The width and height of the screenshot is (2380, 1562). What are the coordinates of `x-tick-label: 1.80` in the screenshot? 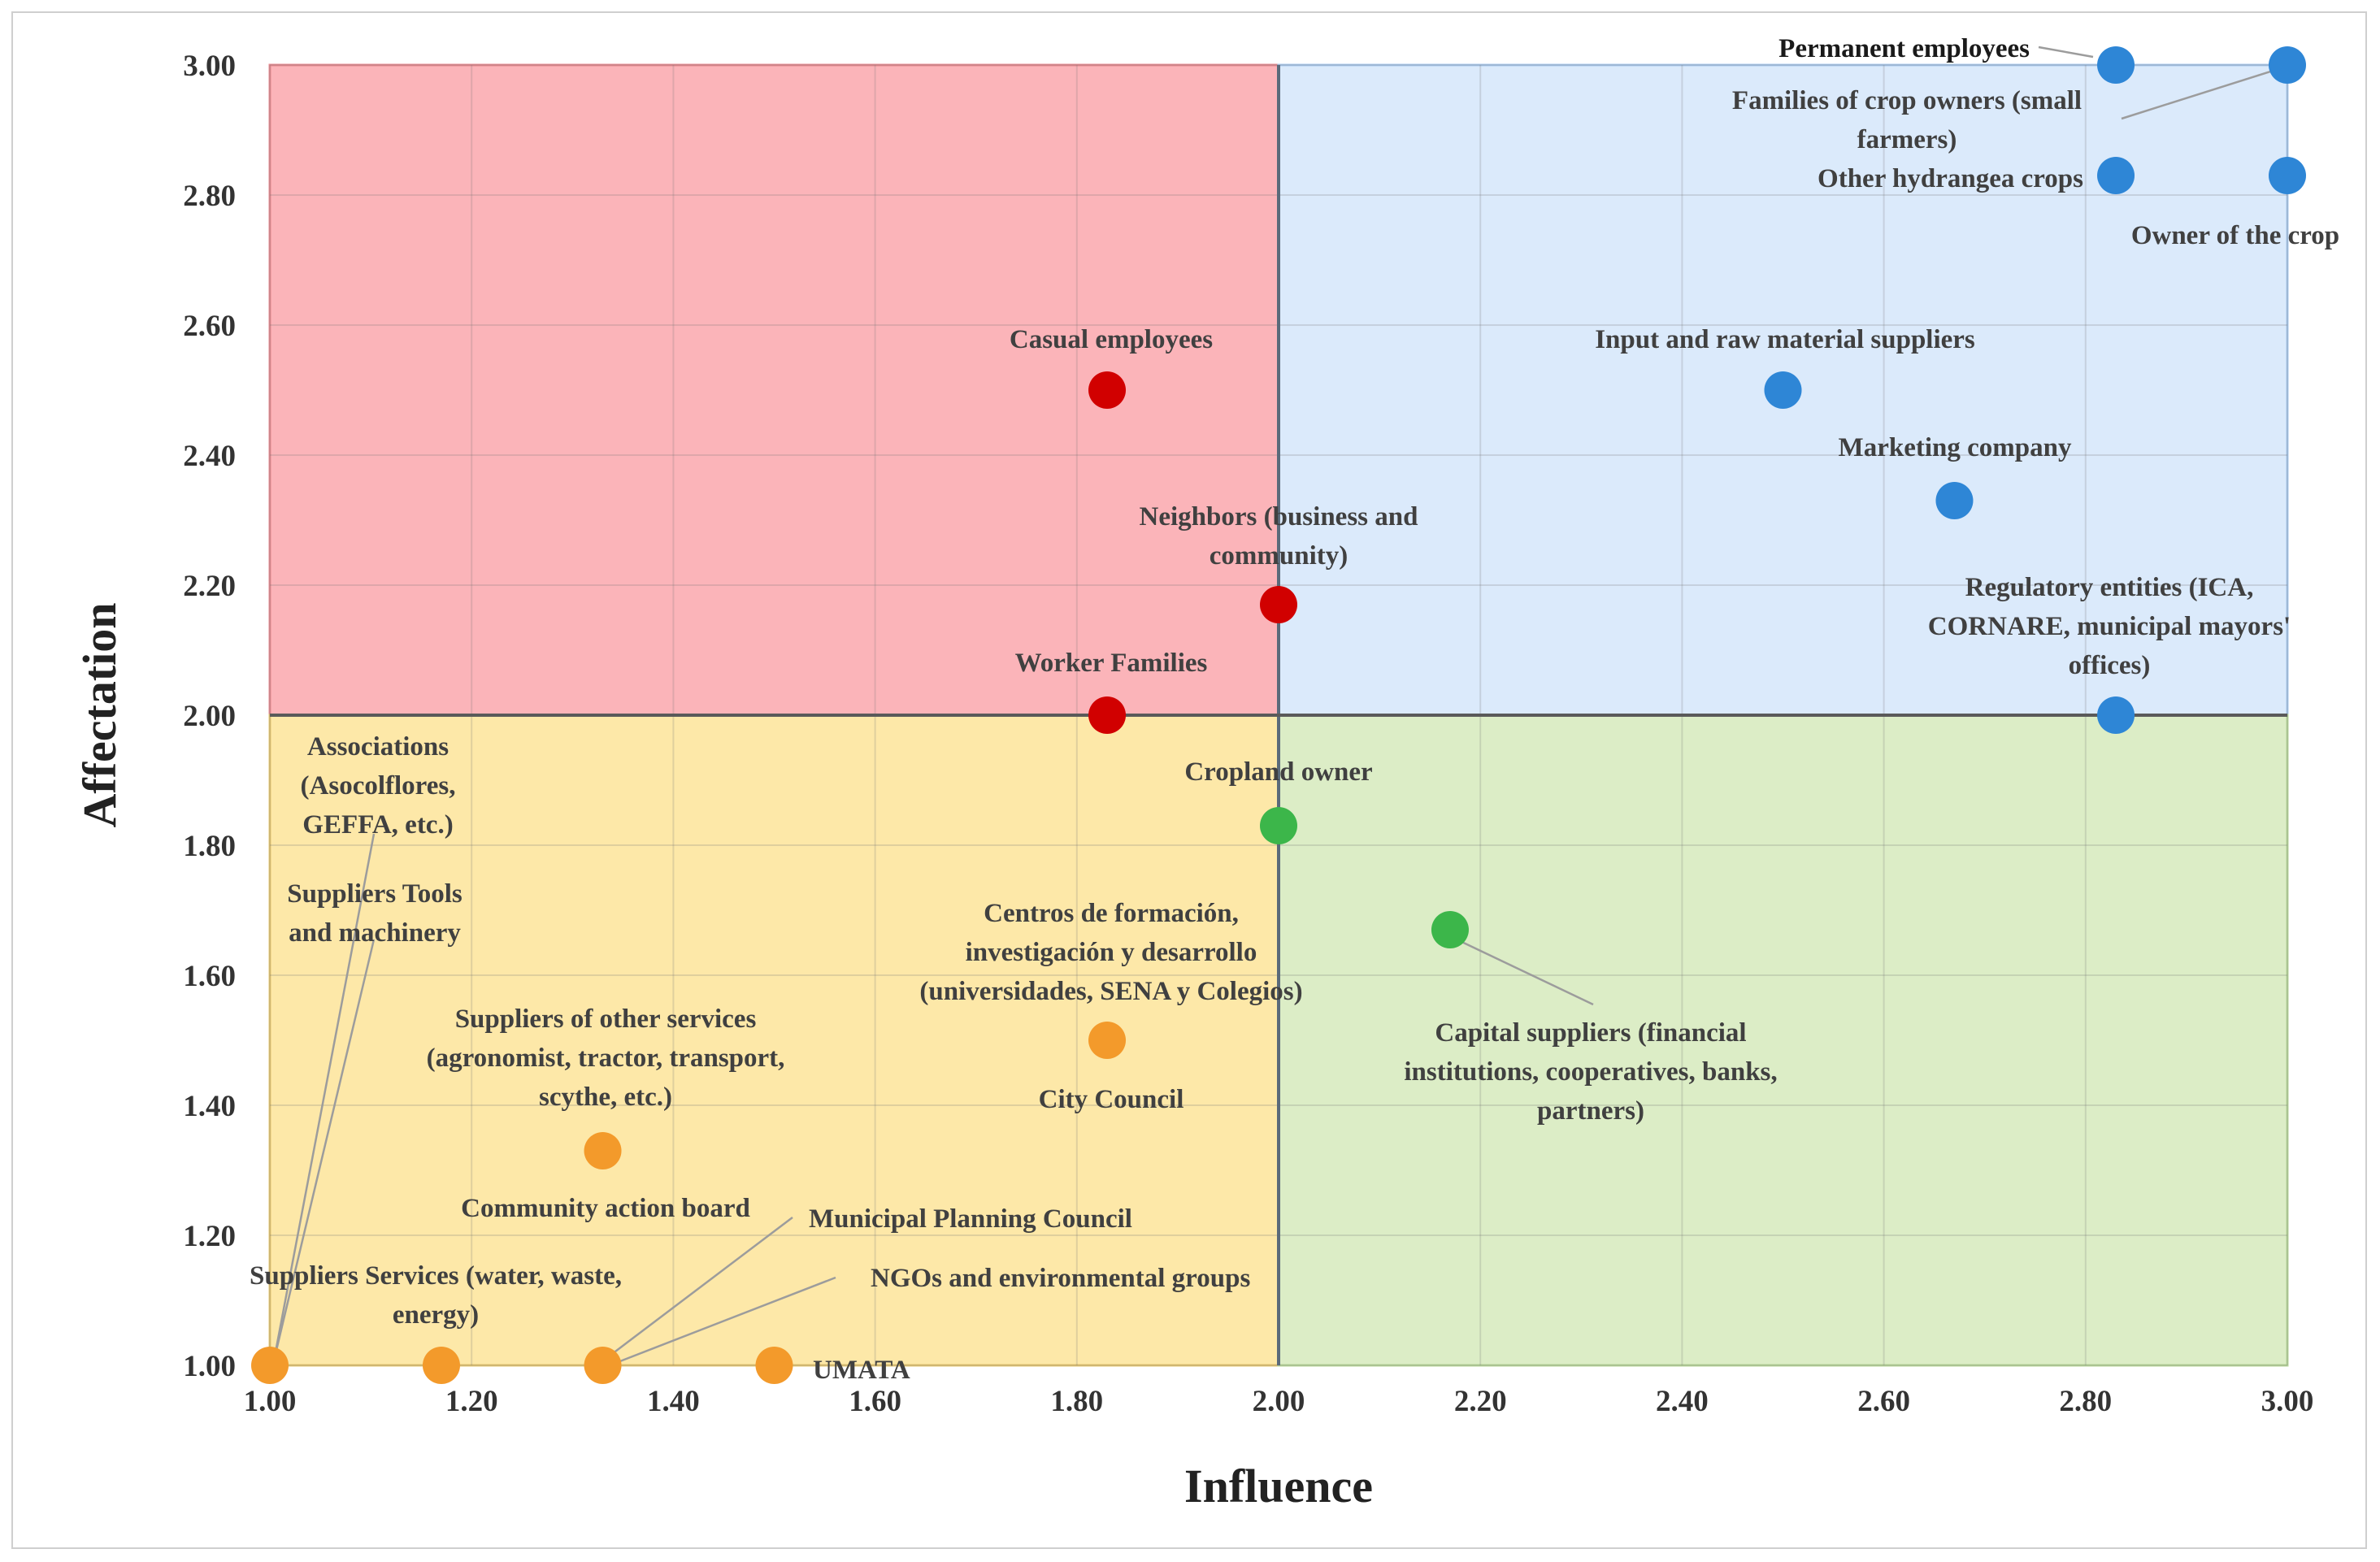 It's located at (1076, 1401).